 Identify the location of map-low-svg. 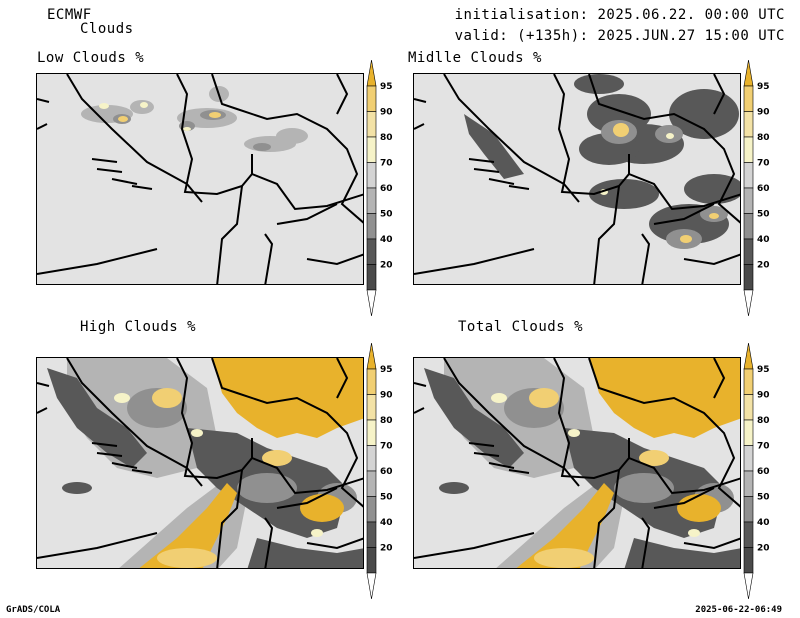
(200, 179).